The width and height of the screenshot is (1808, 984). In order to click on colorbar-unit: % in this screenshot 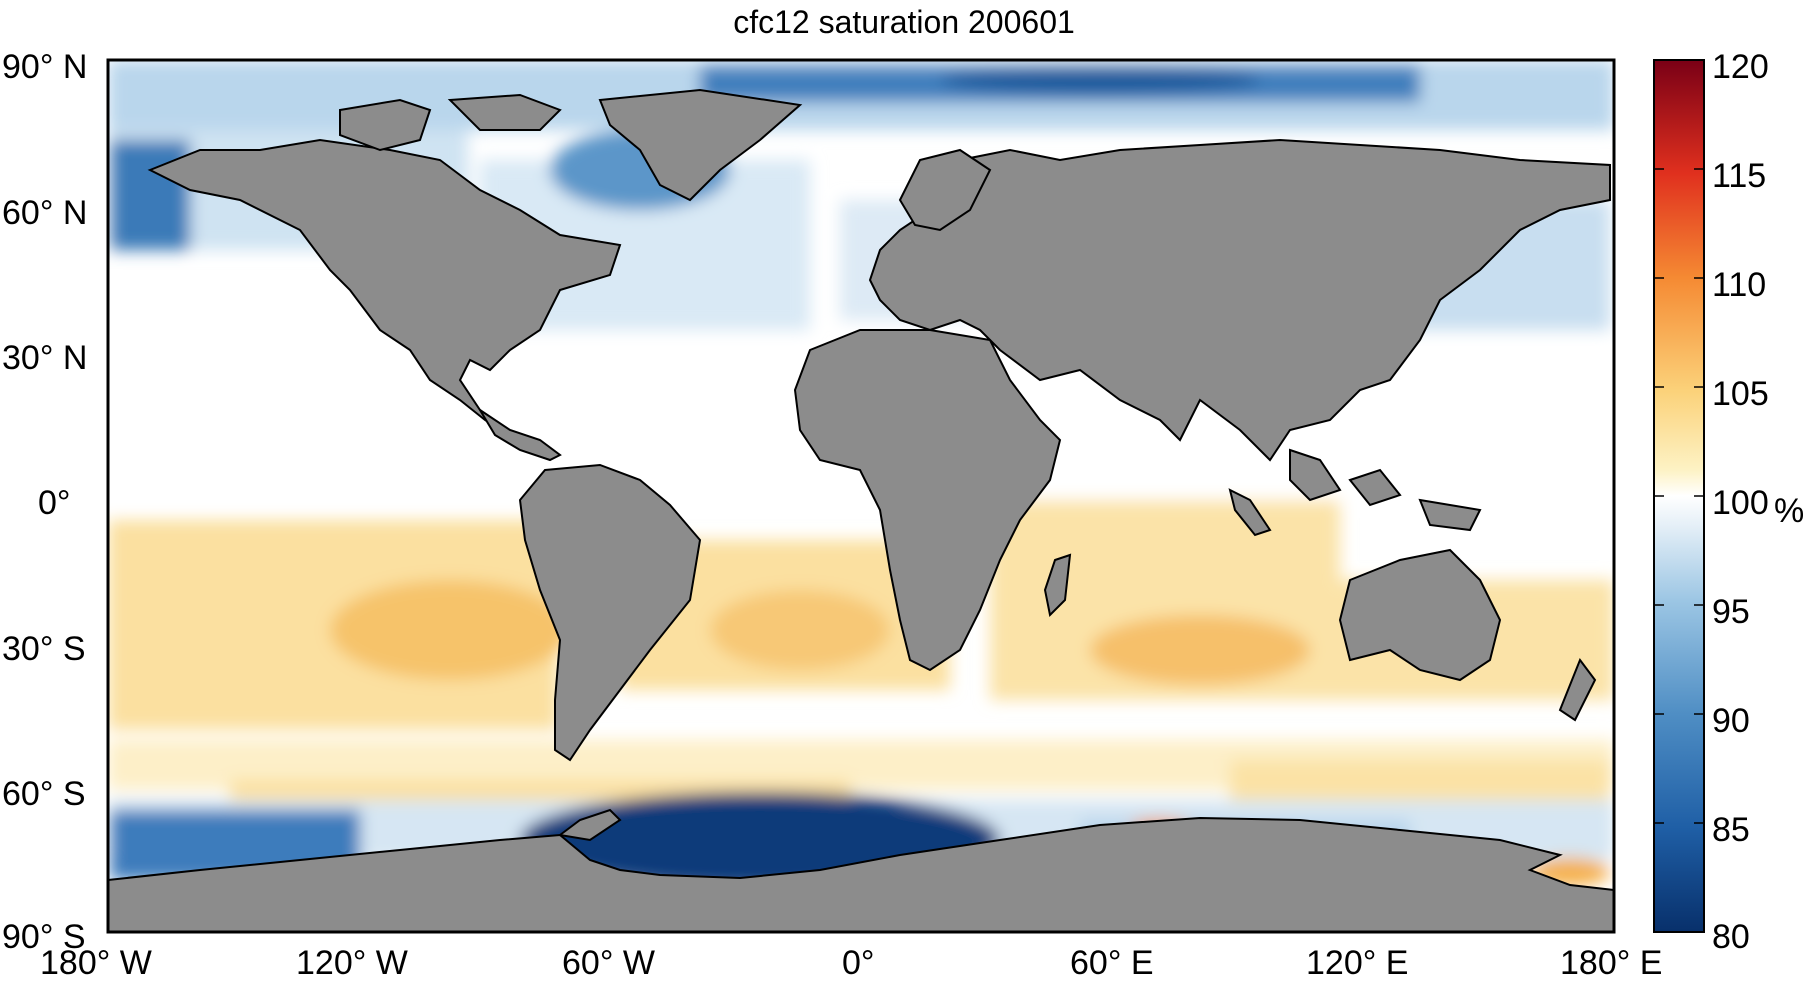, I will do `click(1789, 511)`.